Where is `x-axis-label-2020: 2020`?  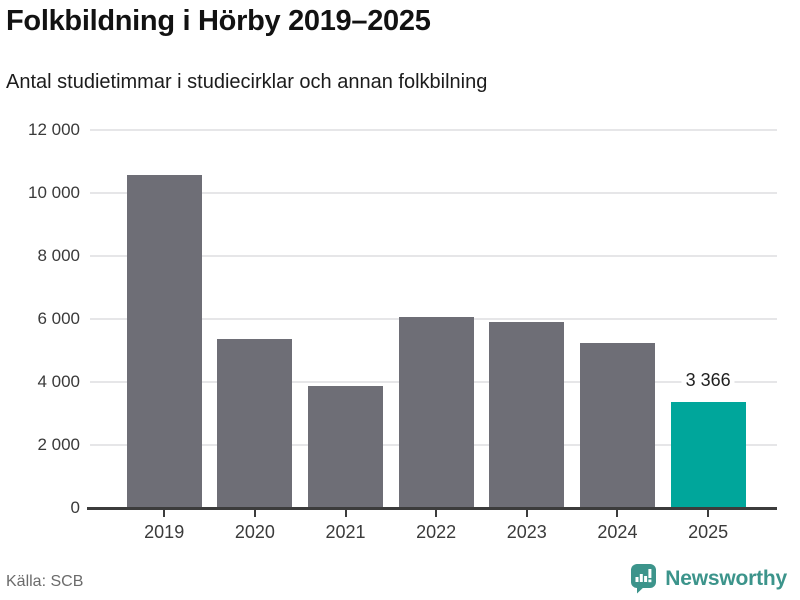
x-axis-label-2020: 2020 is located at coordinates (254, 532).